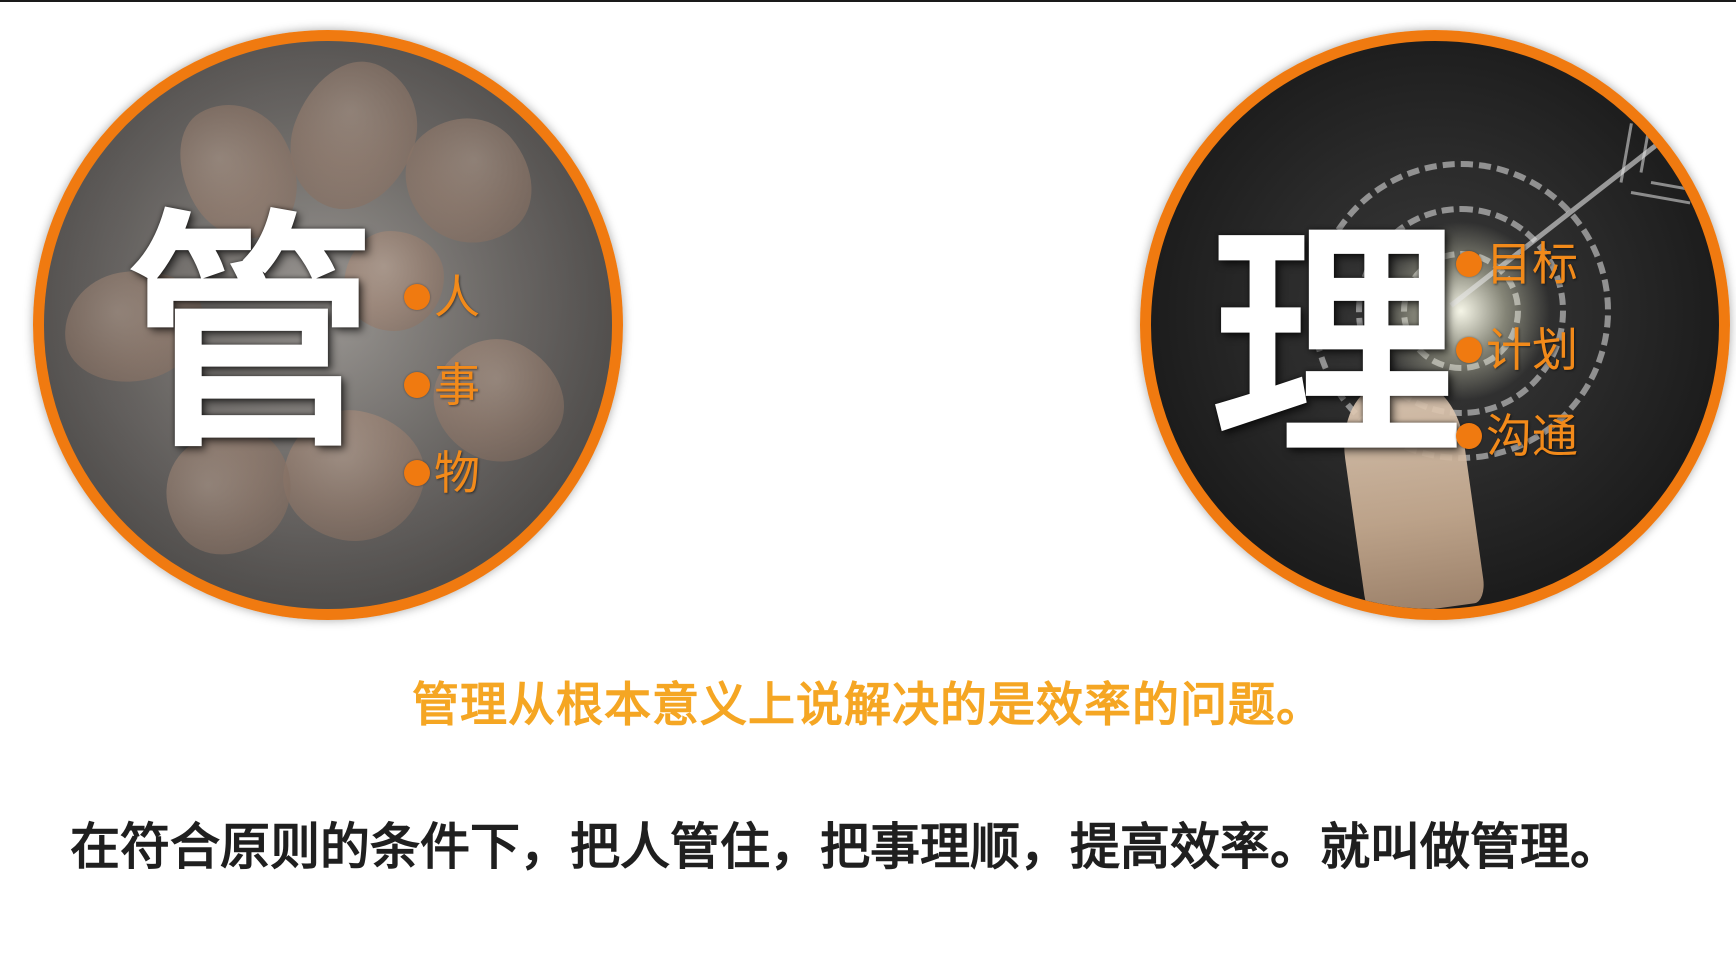 The width and height of the screenshot is (1736, 978). Describe the element at coordinates (1532, 264) in the screenshot. I see `list-item-label: 目标` at that location.